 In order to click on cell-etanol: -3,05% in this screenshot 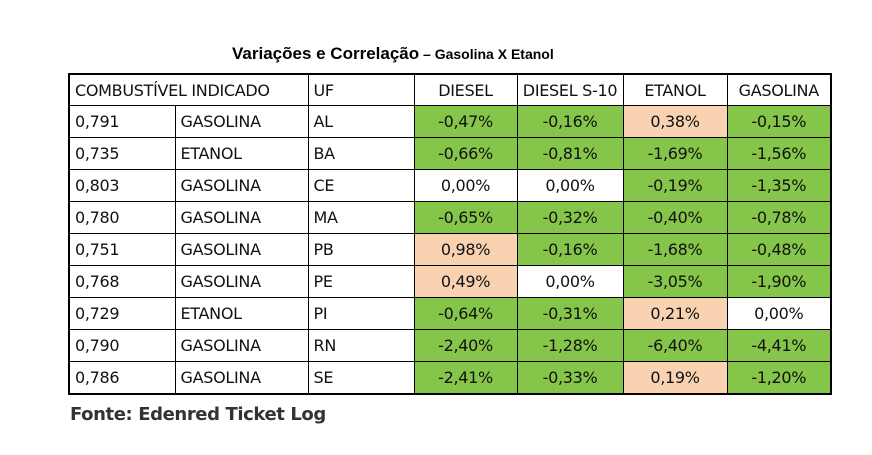, I will do `click(675, 281)`.